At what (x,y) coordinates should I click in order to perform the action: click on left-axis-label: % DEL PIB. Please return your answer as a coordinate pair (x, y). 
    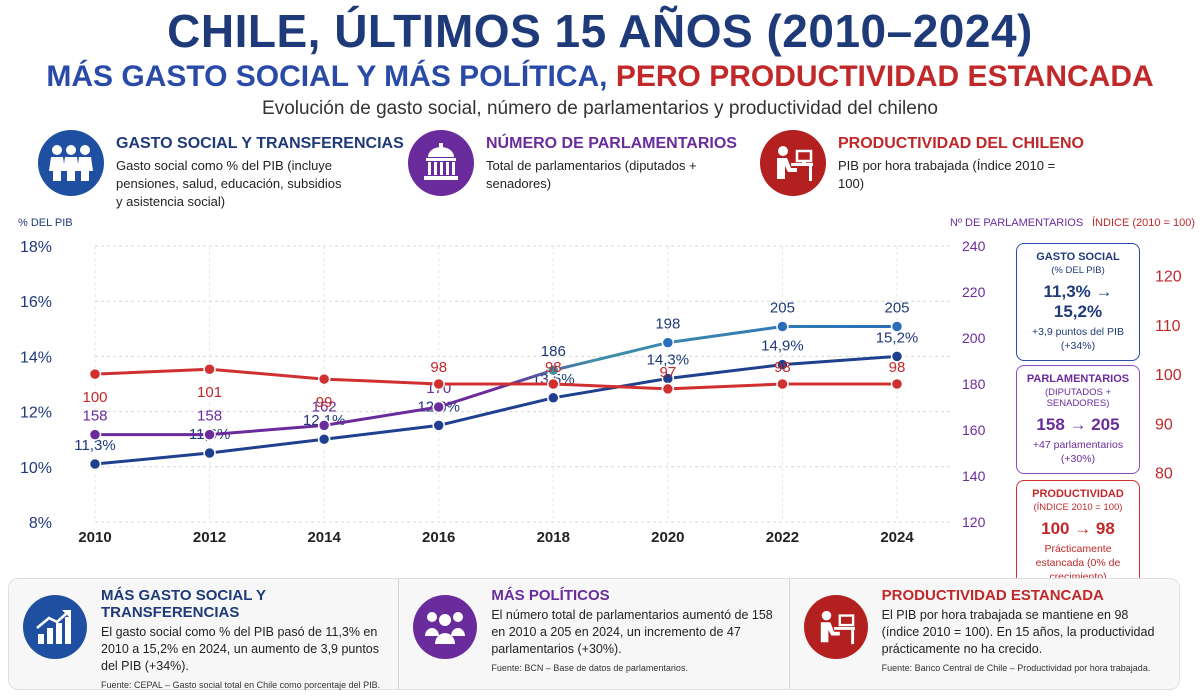
    Looking at the image, I should click on (45, 223).